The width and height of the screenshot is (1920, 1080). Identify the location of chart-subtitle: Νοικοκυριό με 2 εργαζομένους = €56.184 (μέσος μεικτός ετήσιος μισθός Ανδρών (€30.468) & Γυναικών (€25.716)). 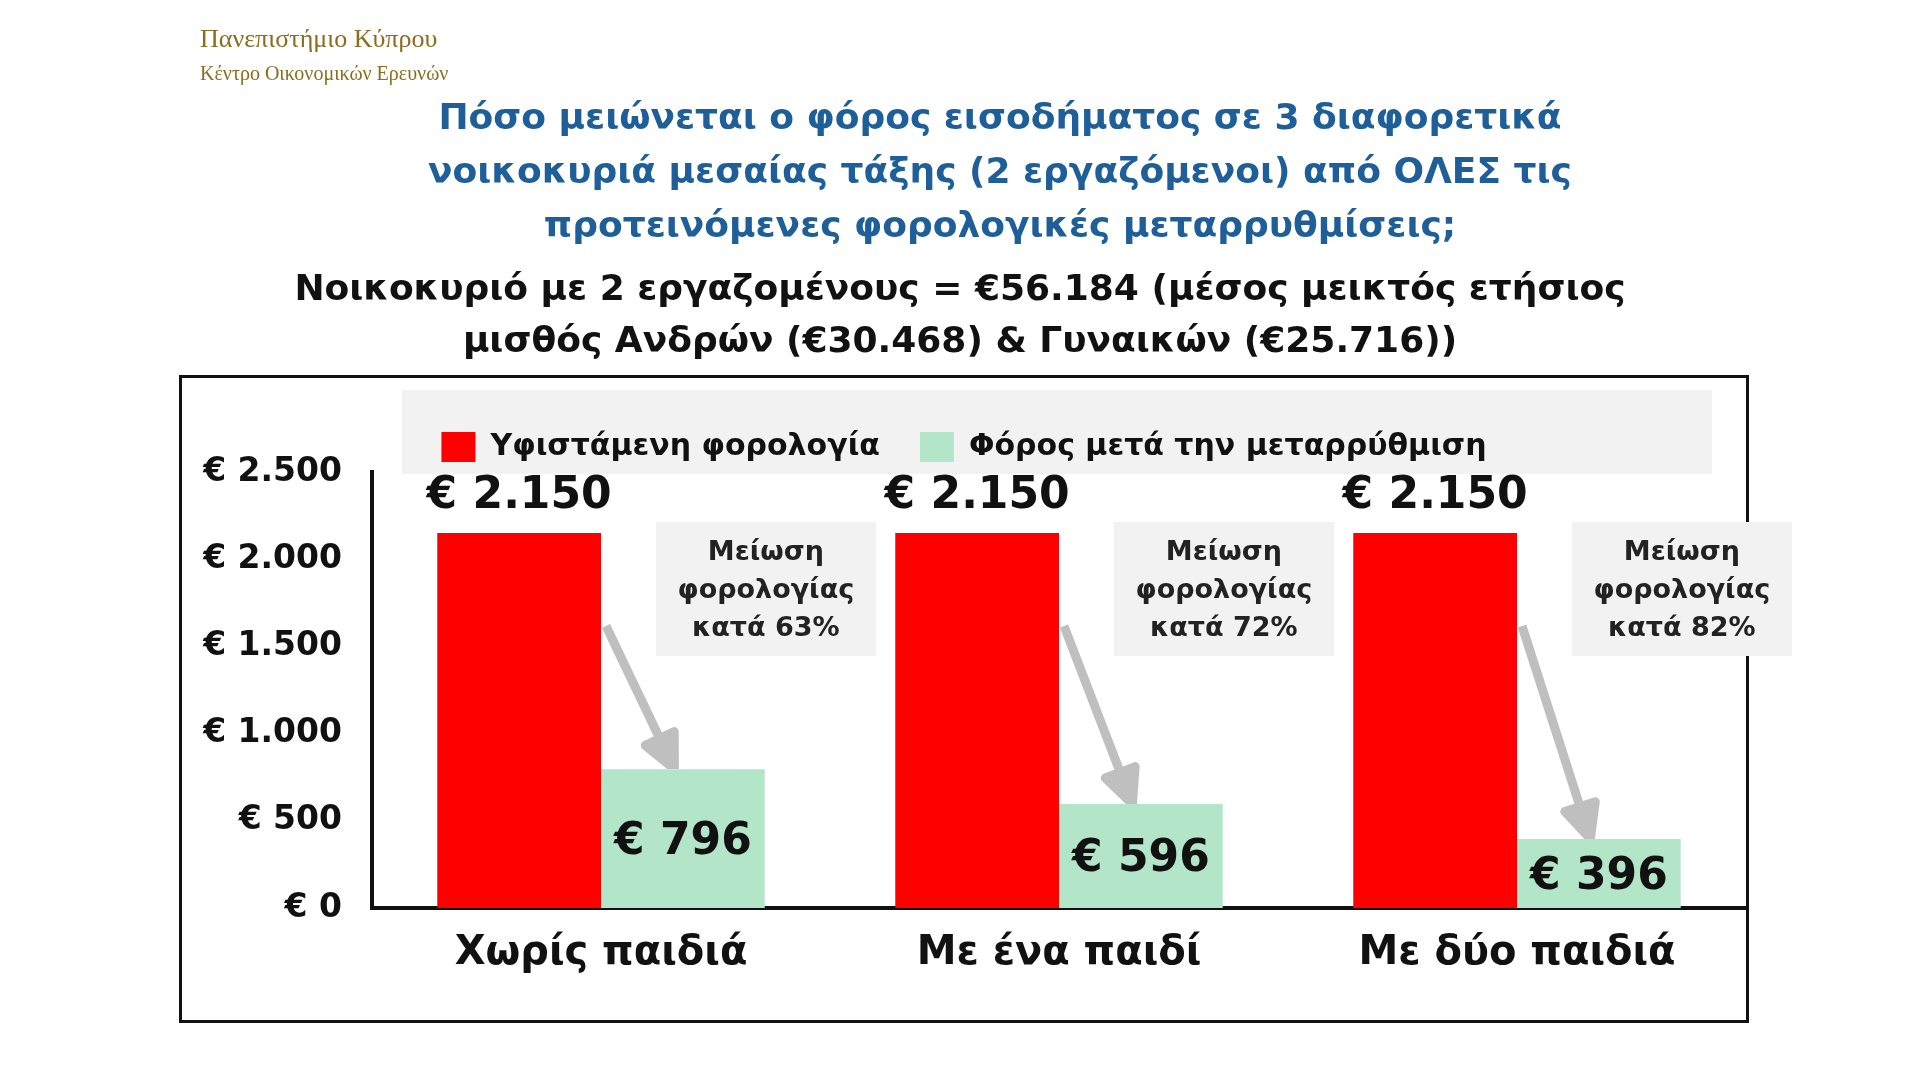
(960, 314).